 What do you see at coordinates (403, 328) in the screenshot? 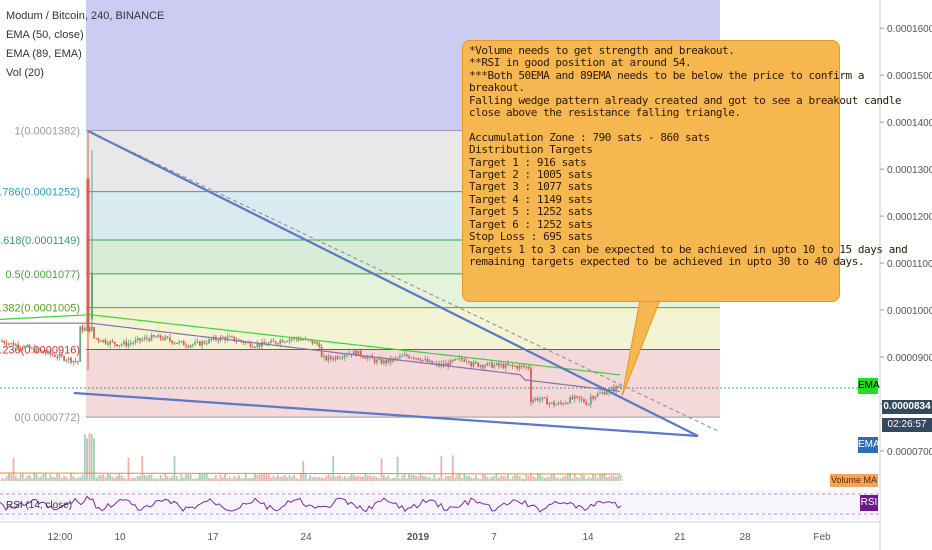
I see `fib-zone` at bounding box center [403, 328].